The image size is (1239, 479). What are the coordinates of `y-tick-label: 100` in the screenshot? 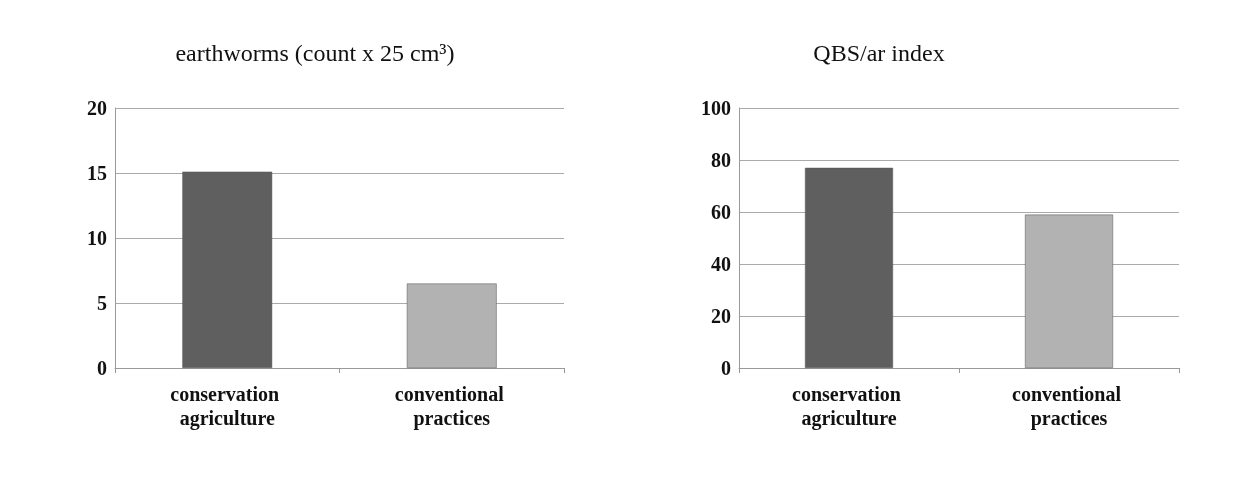 It's located at (716, 108).